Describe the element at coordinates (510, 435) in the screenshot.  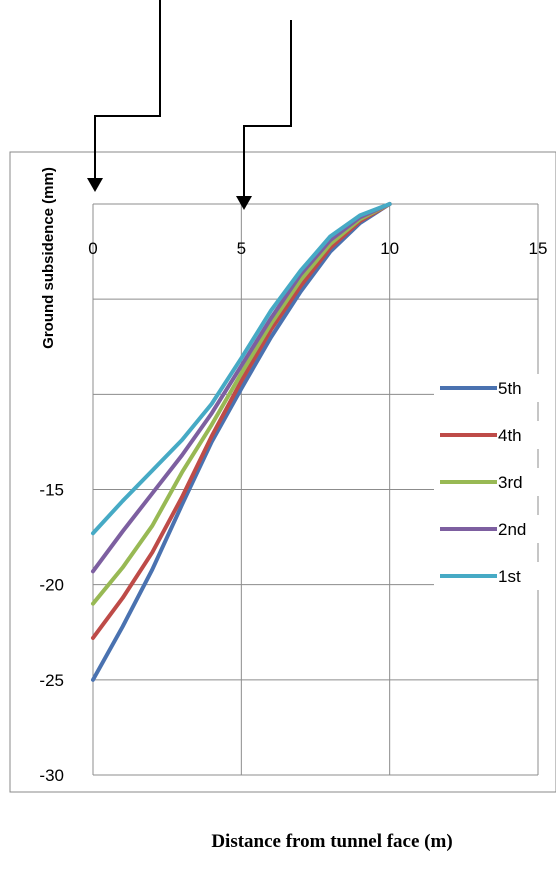
I see `legend-label-4th: 4th` at that location.